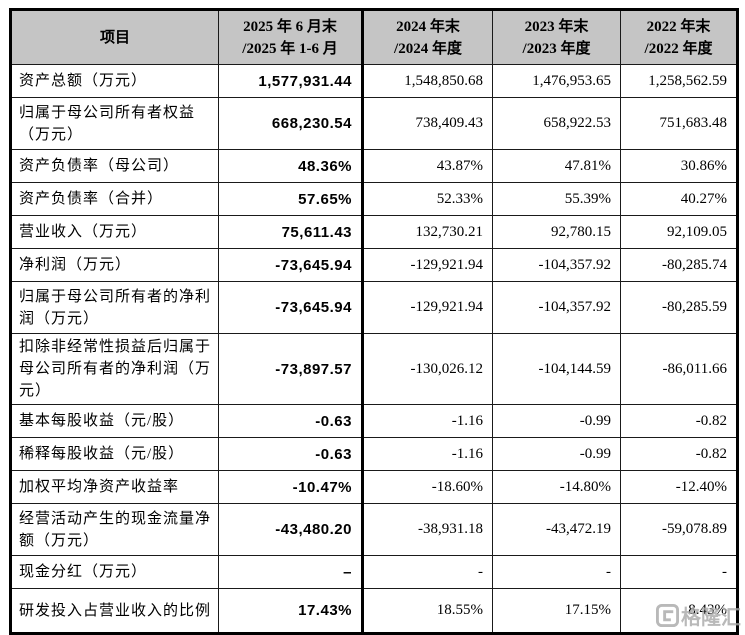 The width and height of the screenshot is (745, 635). Describe the element at coordinates (114, 37) in the screenshot. I see `header-item: 项目` at that location.